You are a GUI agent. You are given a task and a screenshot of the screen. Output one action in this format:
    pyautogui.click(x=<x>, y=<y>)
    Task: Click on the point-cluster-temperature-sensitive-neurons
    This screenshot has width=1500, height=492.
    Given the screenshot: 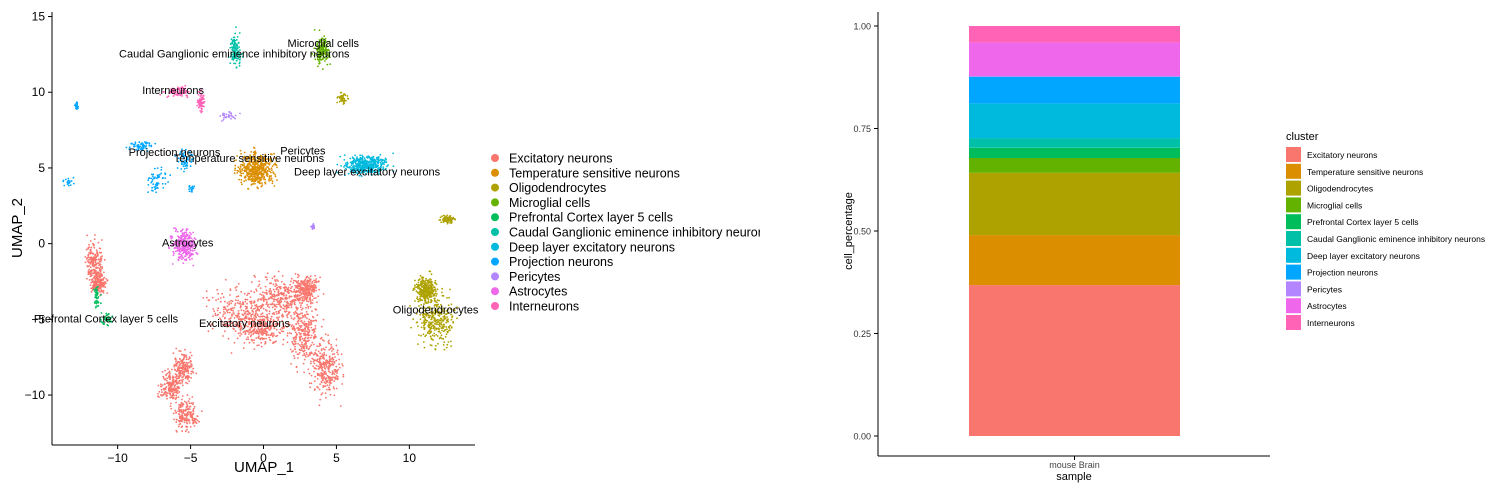 What is the action you would take?
    pyautogui.click(x=255, y=168)
    